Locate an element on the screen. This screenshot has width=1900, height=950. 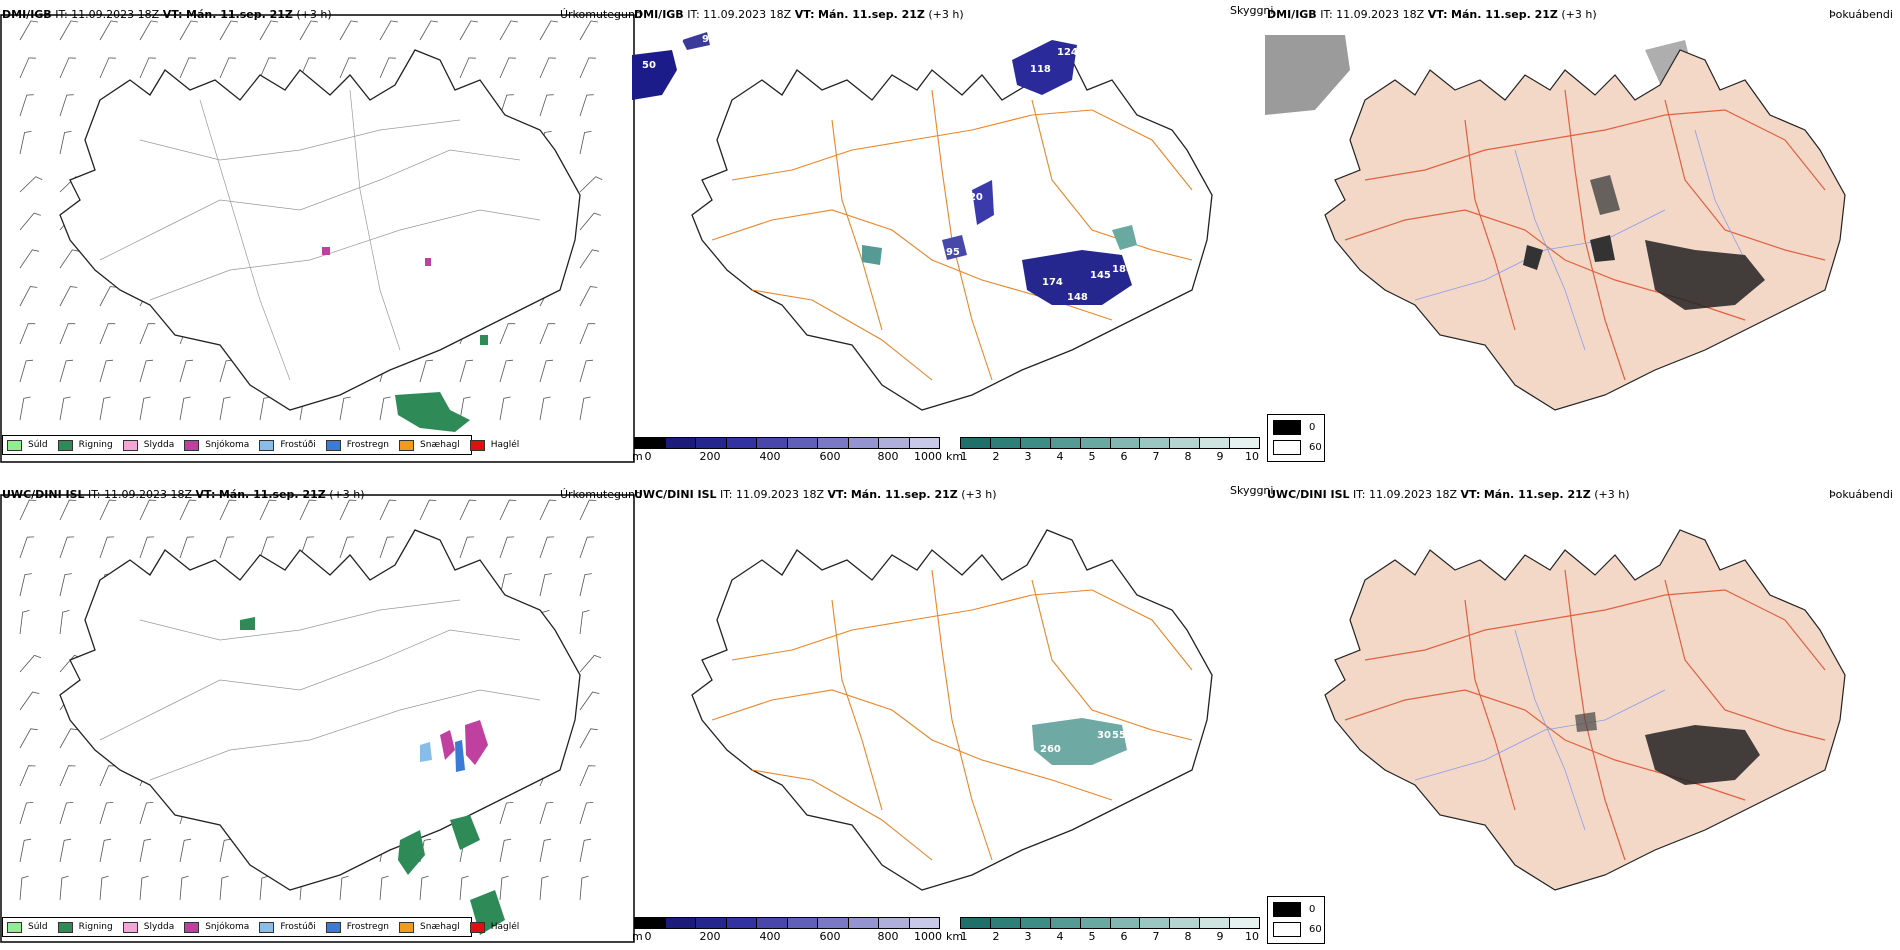
map-label: 55 is located at coordinates (1119, 735).